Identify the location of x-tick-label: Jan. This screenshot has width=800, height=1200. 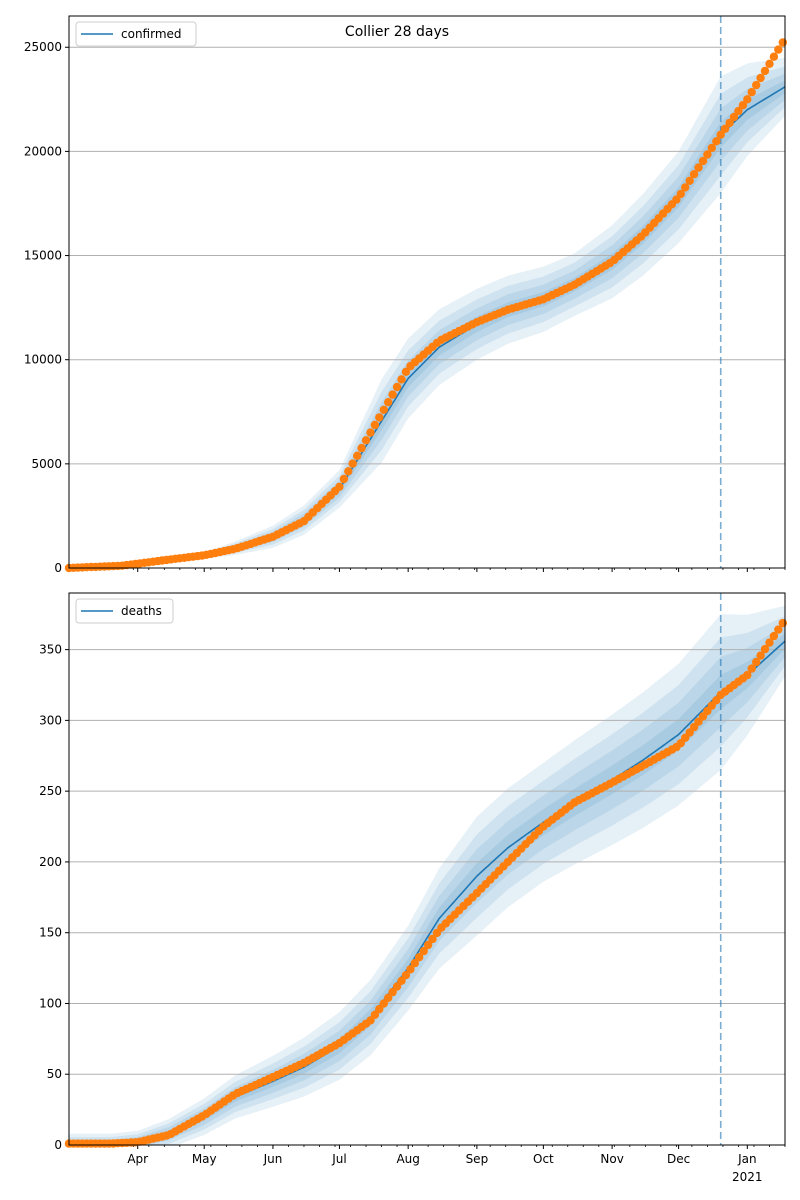
(747, 1159).